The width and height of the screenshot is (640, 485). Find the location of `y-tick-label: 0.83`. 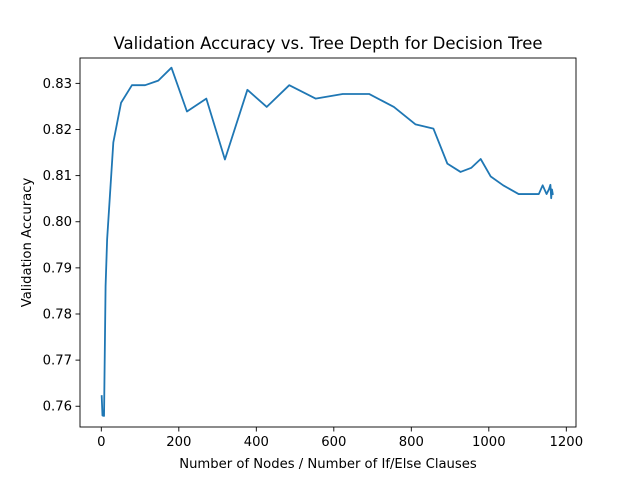

y-tick-label: 0.83 is located at coordinates (57, 84).